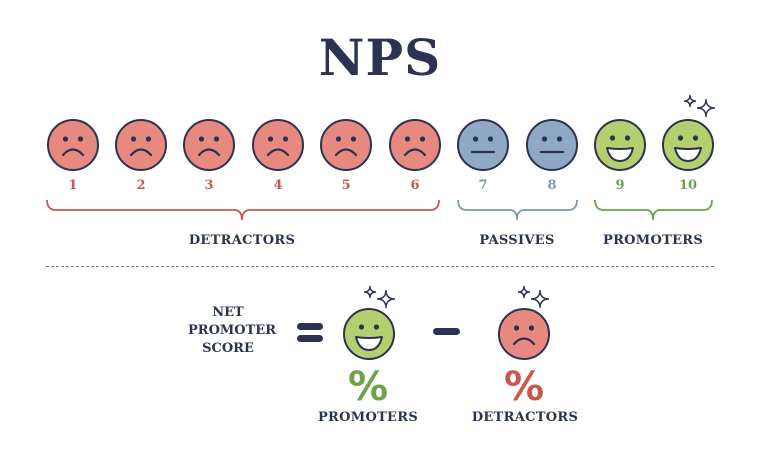 The width and height of the screenshot is (760, 460). Describe the element at coordinates (653, 240) in the screenshot. I see `promoters-label: PROMOTERS` at that location.